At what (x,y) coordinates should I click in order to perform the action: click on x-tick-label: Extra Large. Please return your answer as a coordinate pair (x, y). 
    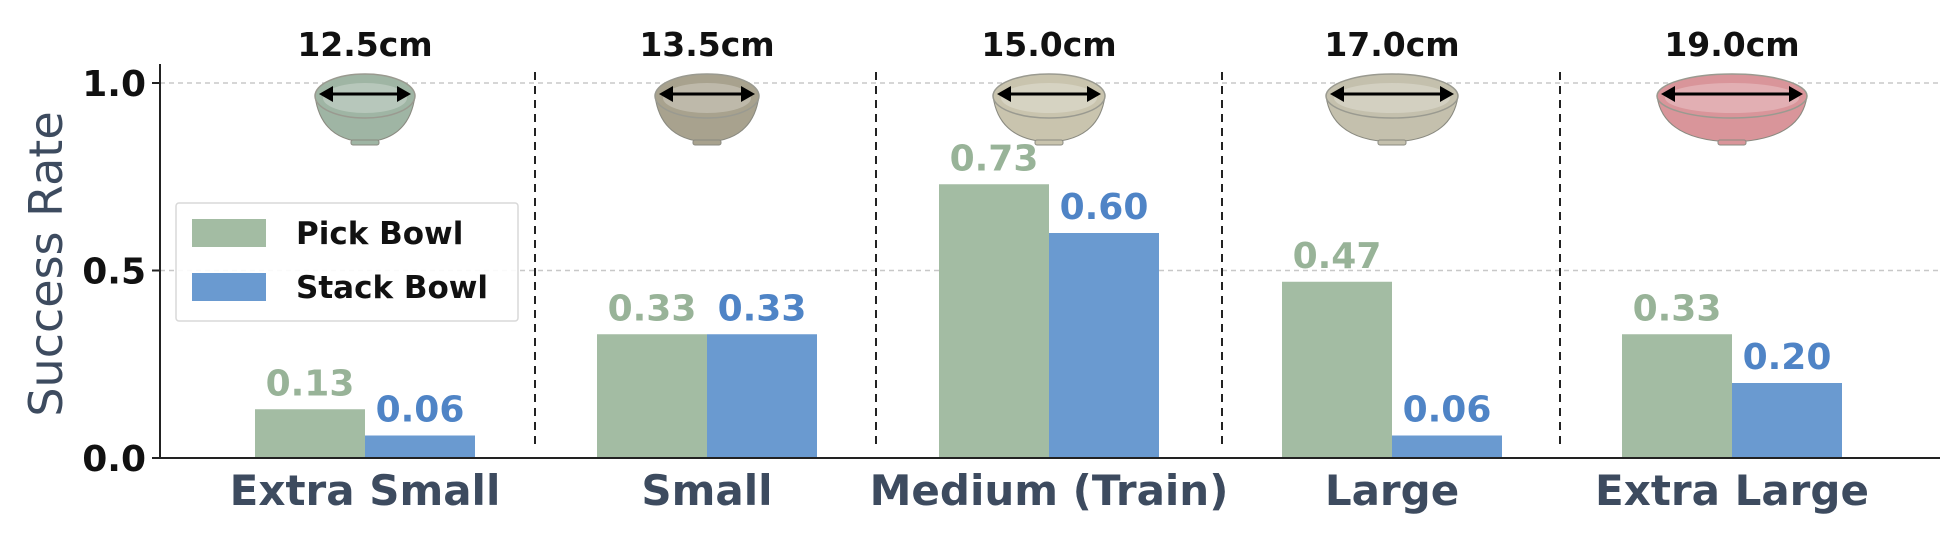
    Looking at the image, I should click on (1732, 490).